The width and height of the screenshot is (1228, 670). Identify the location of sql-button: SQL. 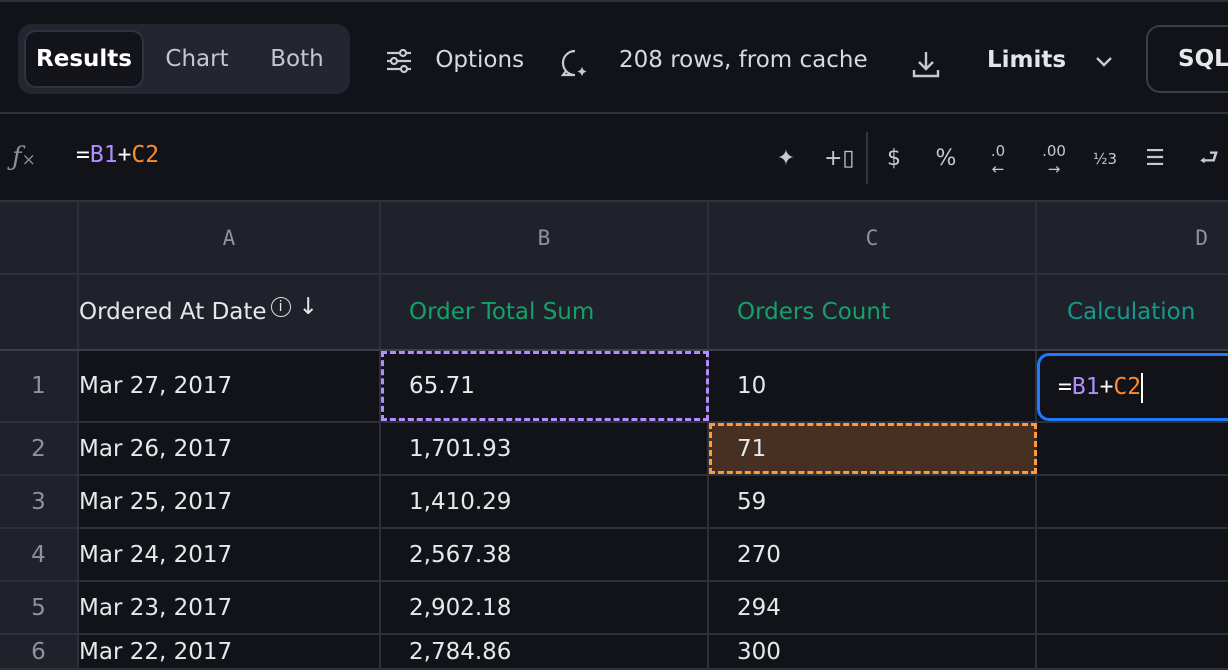
(1187, 59).